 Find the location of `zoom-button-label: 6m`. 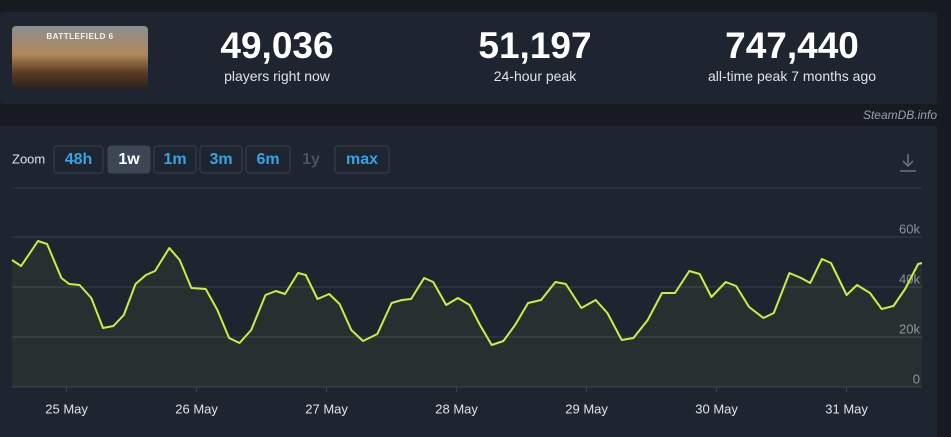

zoom-button-label: 6m is located at coordinates (267, 159).